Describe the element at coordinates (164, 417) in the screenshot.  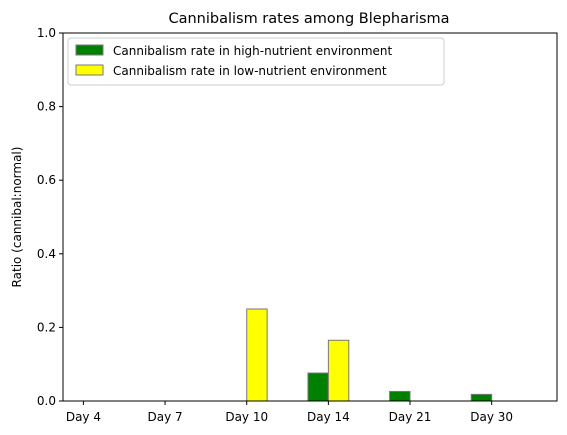
I see `x-tick-label: Day 7` at that location.